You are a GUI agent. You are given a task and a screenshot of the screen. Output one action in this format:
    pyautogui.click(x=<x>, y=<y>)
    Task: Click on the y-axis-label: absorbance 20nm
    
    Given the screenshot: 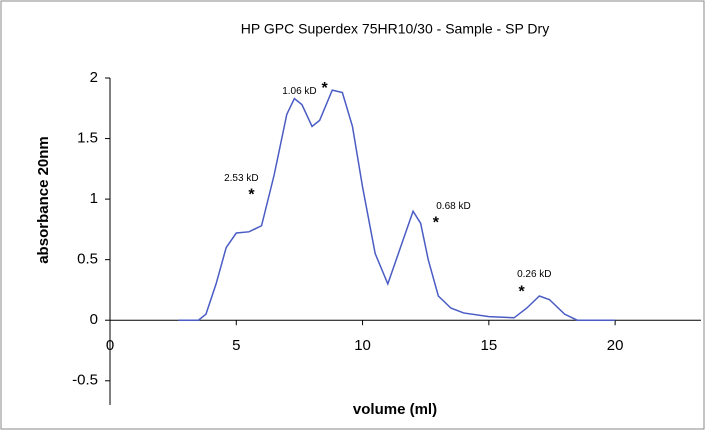 What is the action you would take?
    pyautogui.click(x=43, y=200)
    